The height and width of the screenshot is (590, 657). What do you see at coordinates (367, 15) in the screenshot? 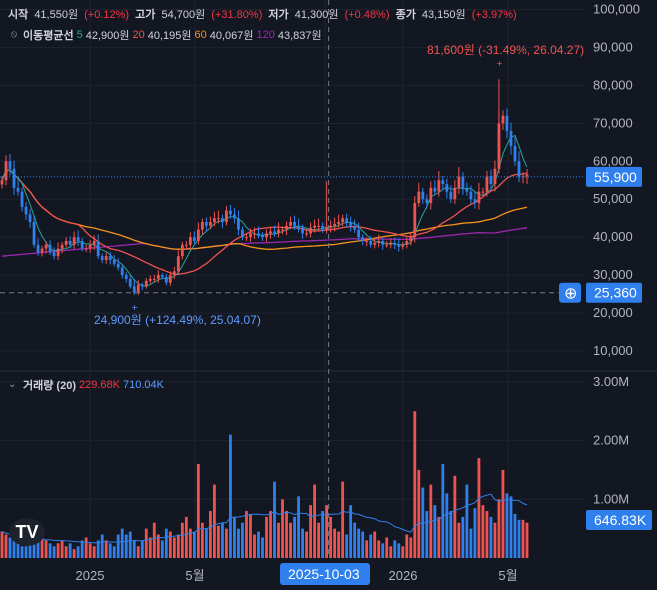
I see `low-change: (+0.48%)` at bounding box center [367, 15].